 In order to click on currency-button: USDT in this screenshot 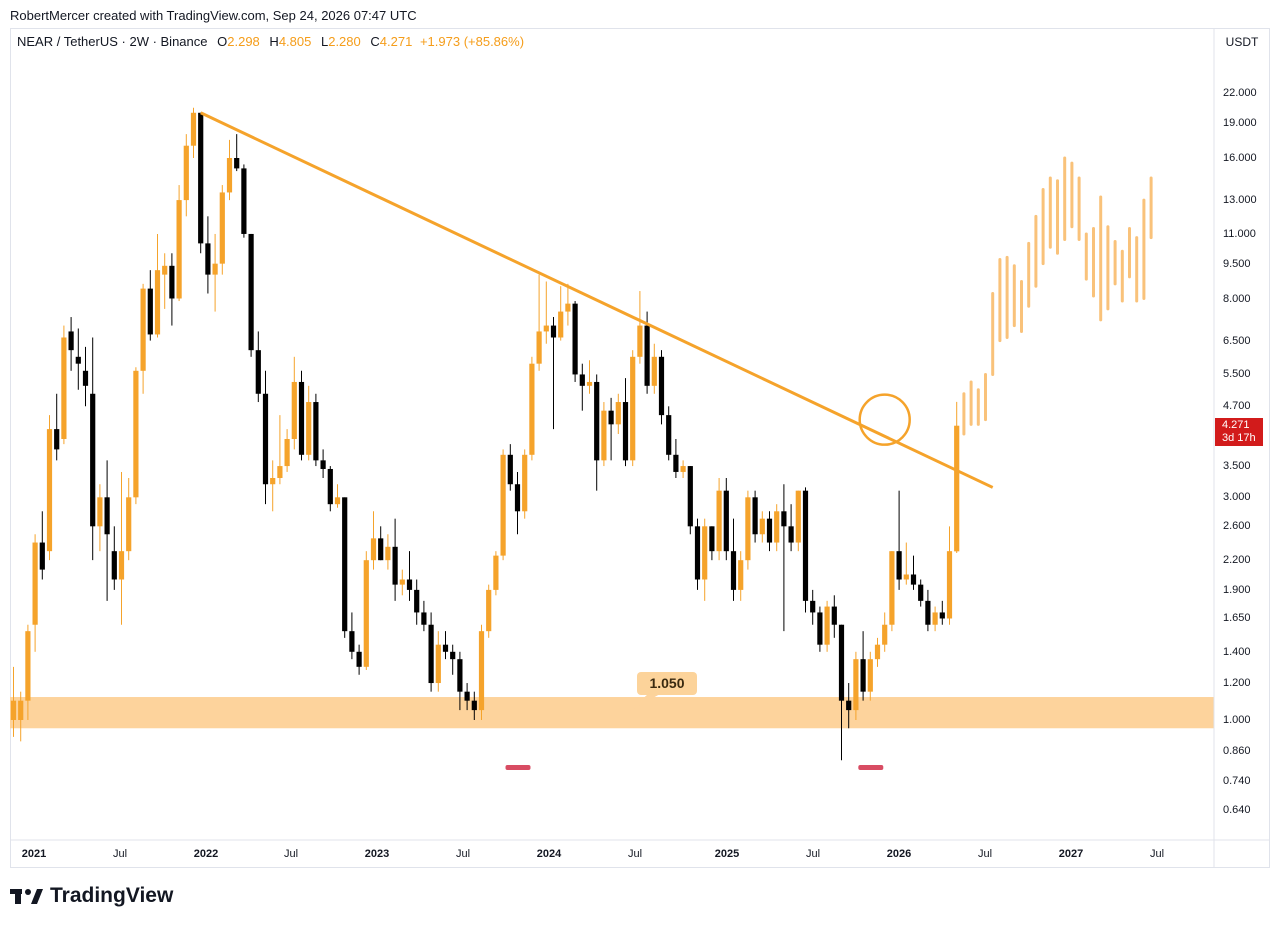, I will do `click(1242, 42)`.